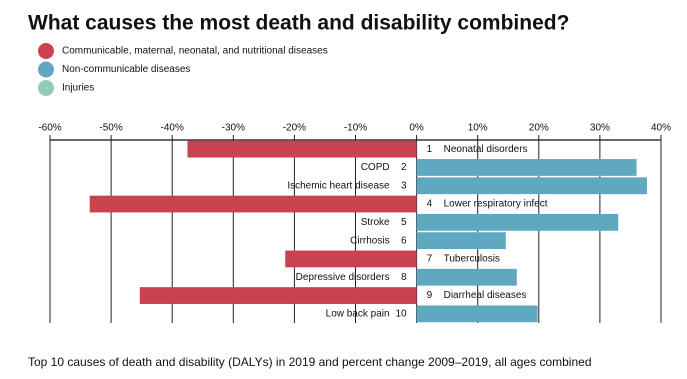 This screenshot has height=379, width=687. Describe the element at coordinates (496, 204) in the screenshot. I see `category-label: Lower respiratory infect` at that location.